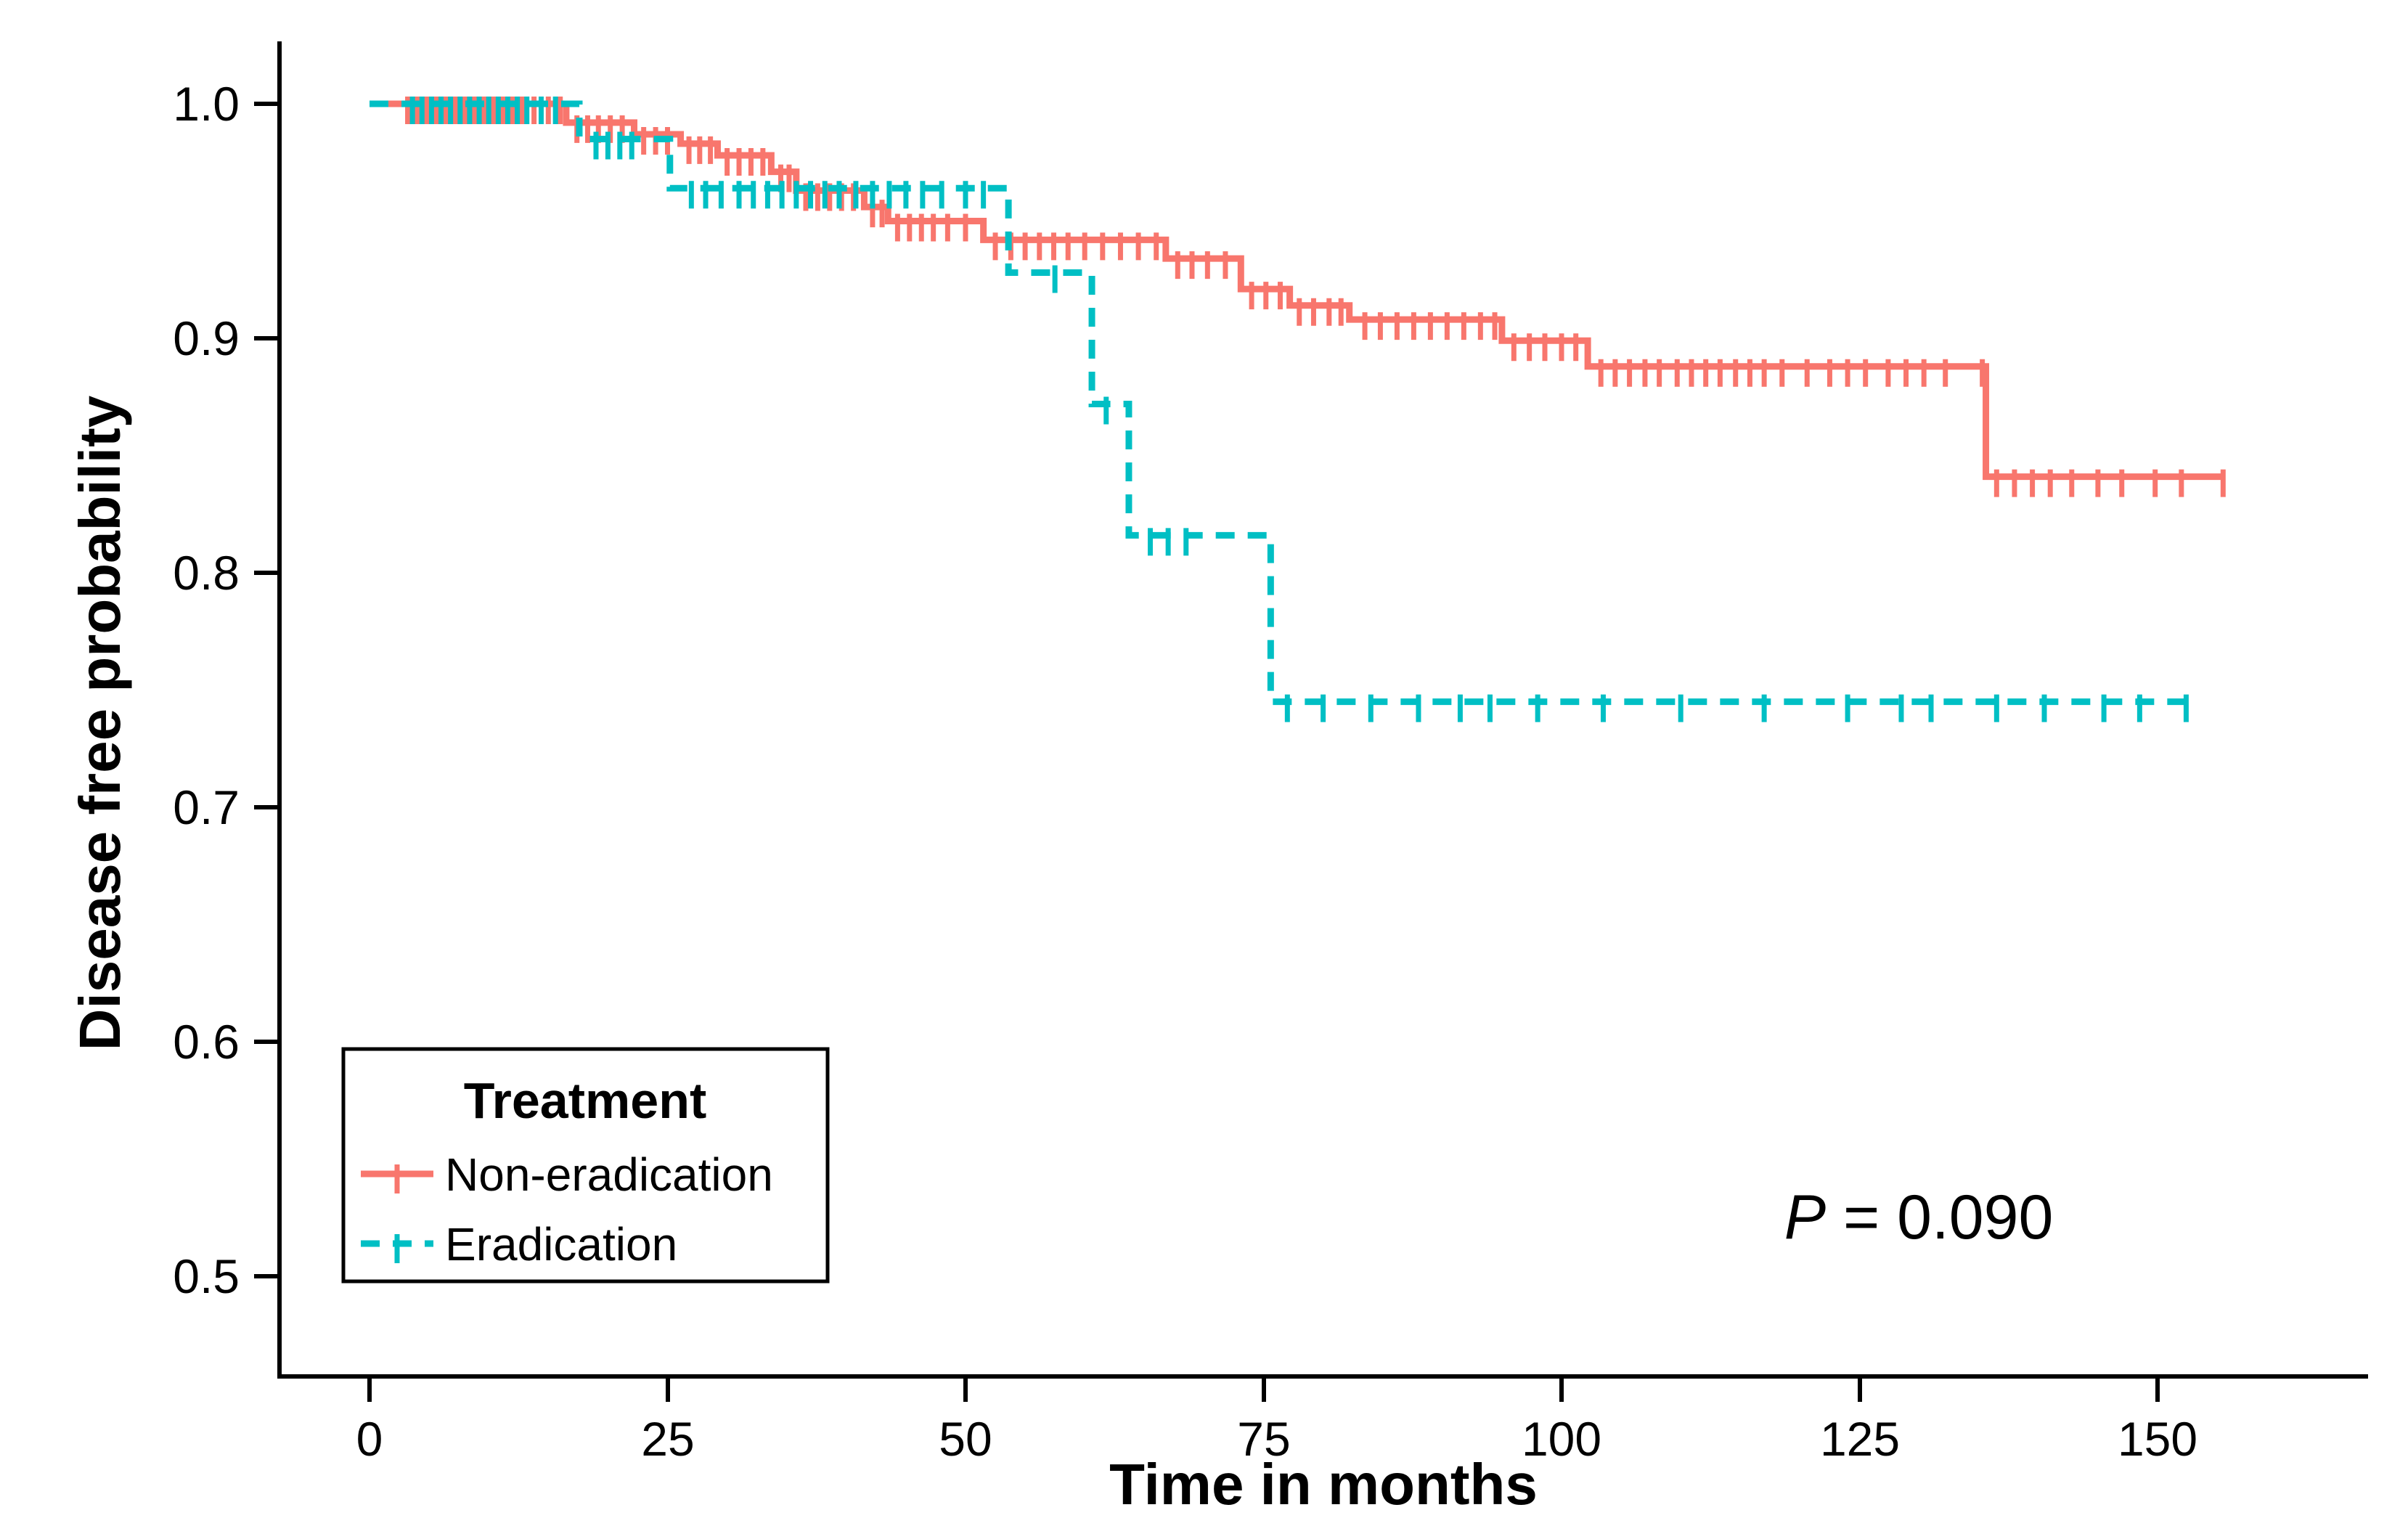 This screenshot has width=2408, height=1518. I want to click on p-value-symbol: P, so click(1805, 1217).